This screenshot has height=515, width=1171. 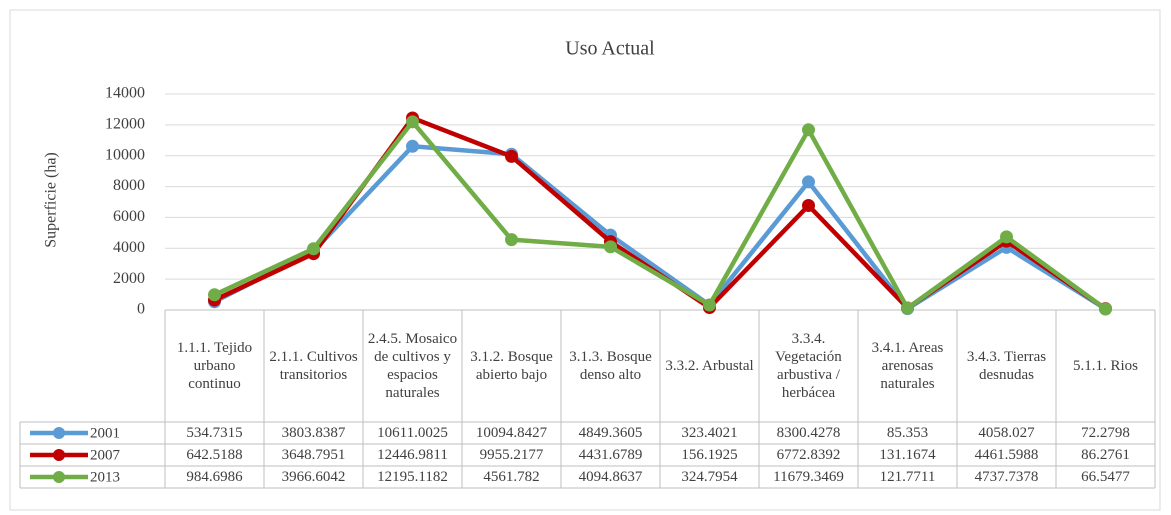 What do you see at coordinates (1105, 455) in the screenshot?
I see `table-value: 86.2761` at bounding box center [1105, 455].